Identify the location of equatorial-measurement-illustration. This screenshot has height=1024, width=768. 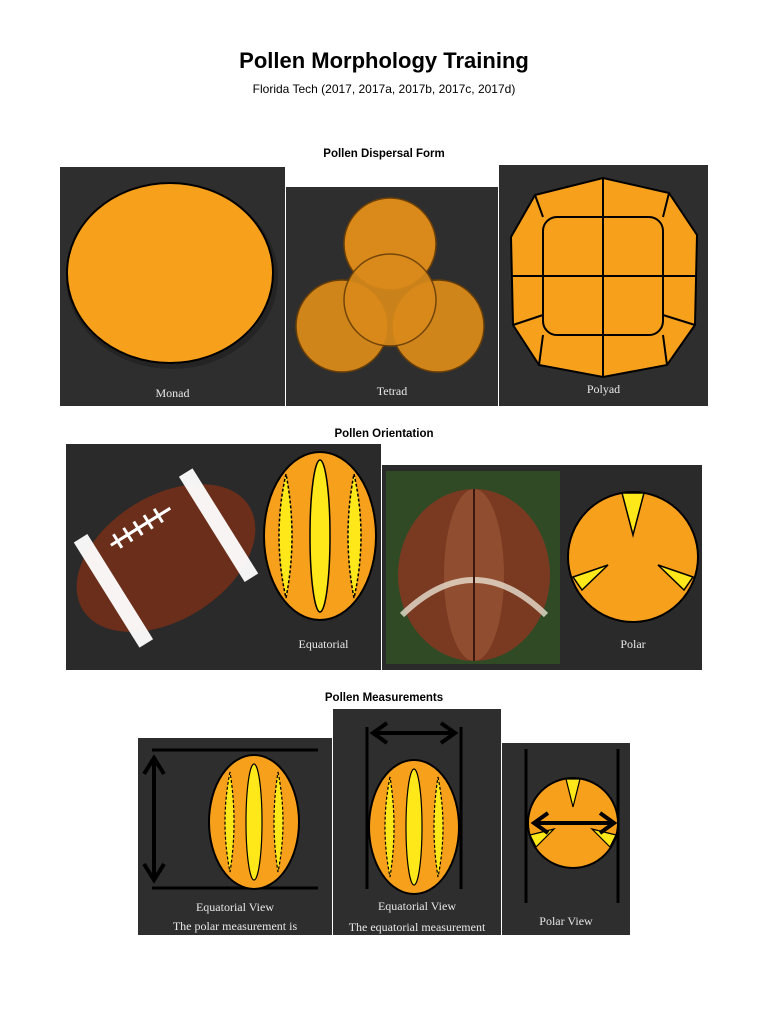
(414, 808).